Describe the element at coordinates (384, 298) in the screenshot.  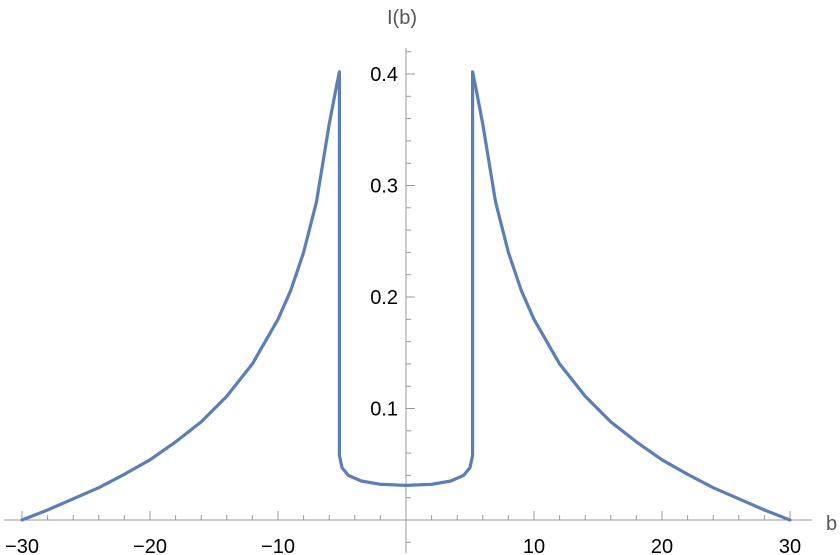
I see `y-tick-label: 0.2` at that location.